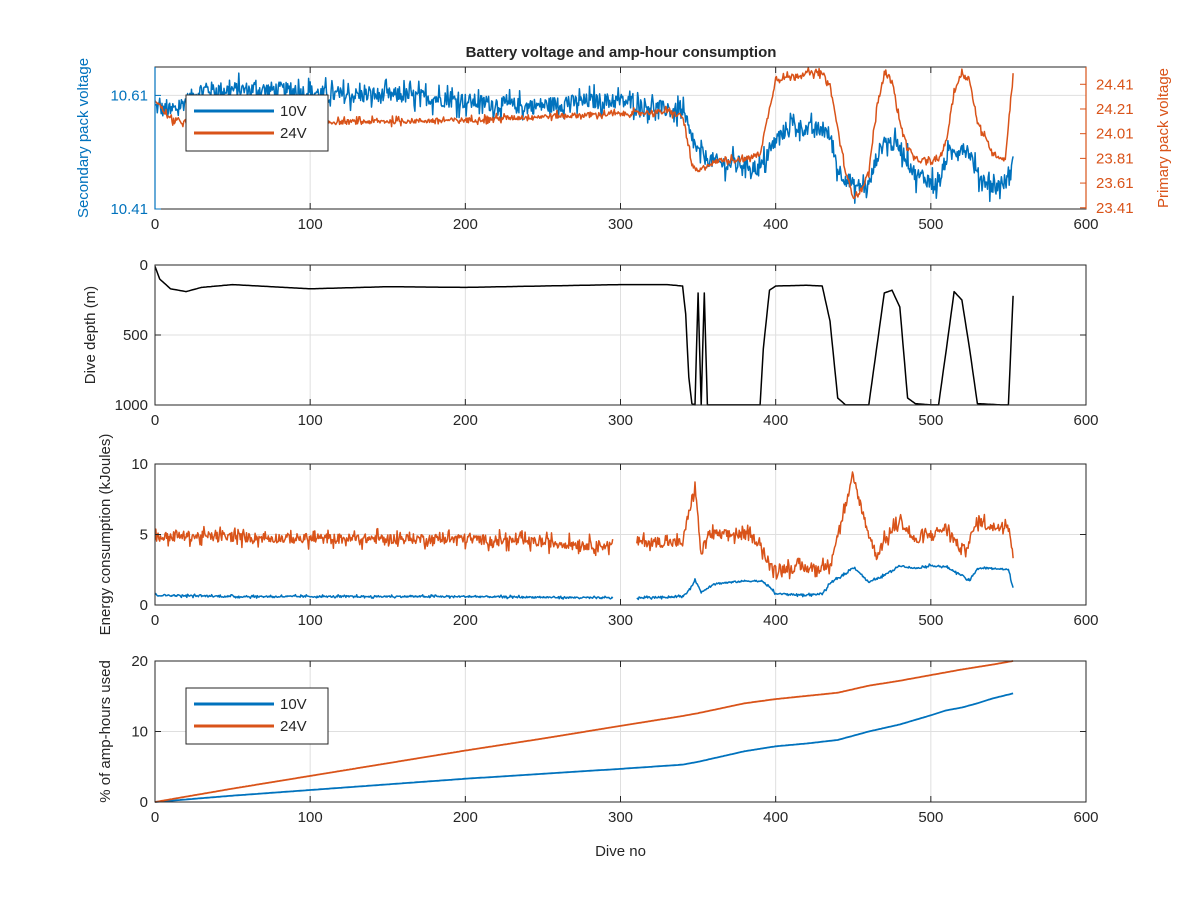 The image size is (1200, 900). What do you see at coordinates (83, 138) in the screenshot?
I see `y-axis-label: Secondary pack voltage` at bounding box center [83, 138].